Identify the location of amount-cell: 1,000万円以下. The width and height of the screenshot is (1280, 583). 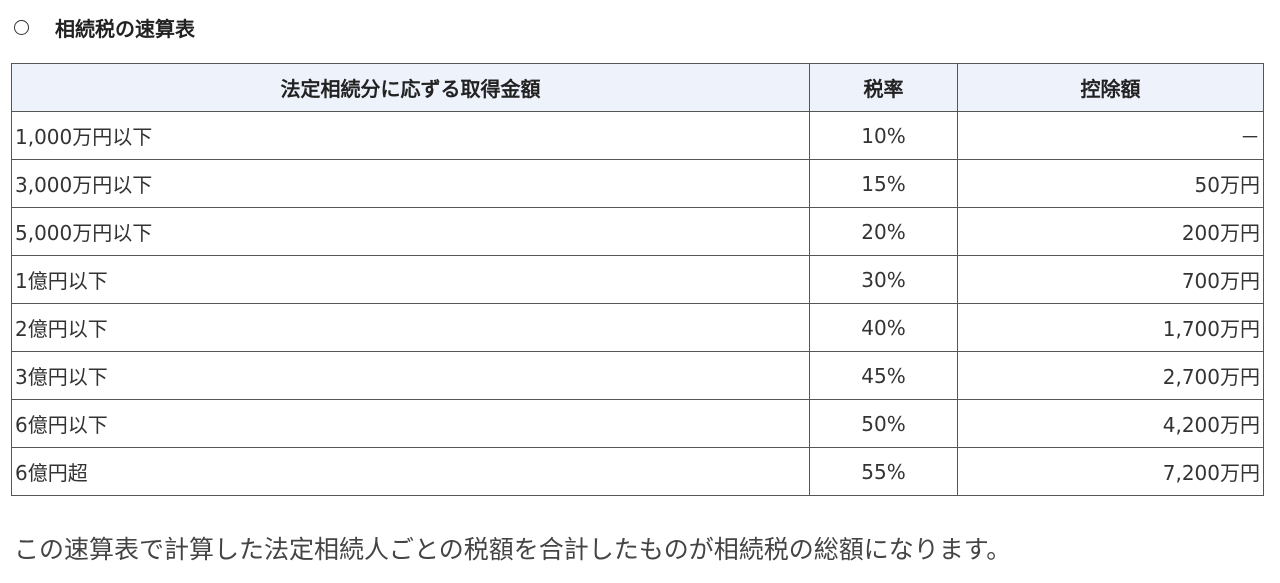
(410, 135).